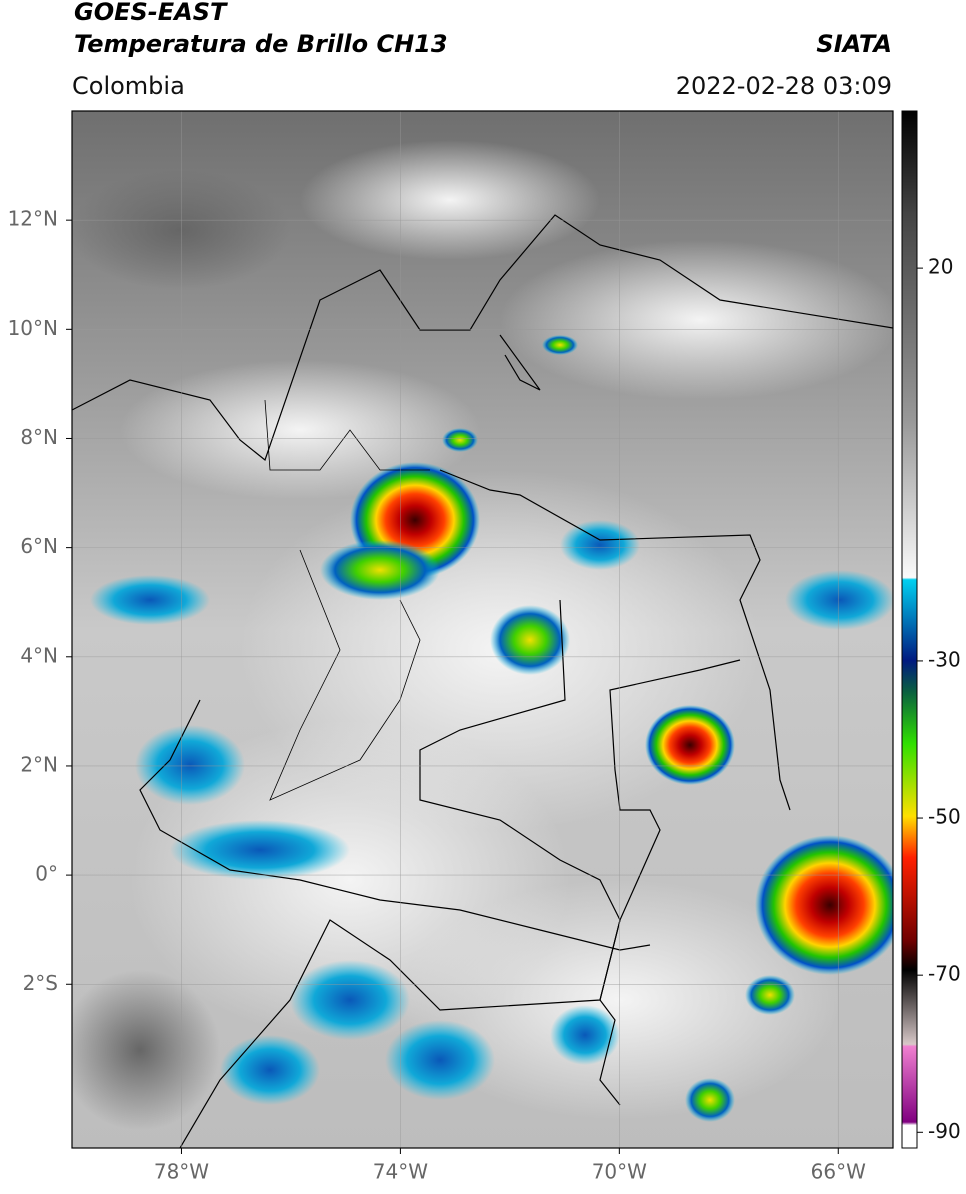  What do you see at coordinates (854, 44) in the screenshot?
I see `agency: SIATA` at bounding box center [854, 44].